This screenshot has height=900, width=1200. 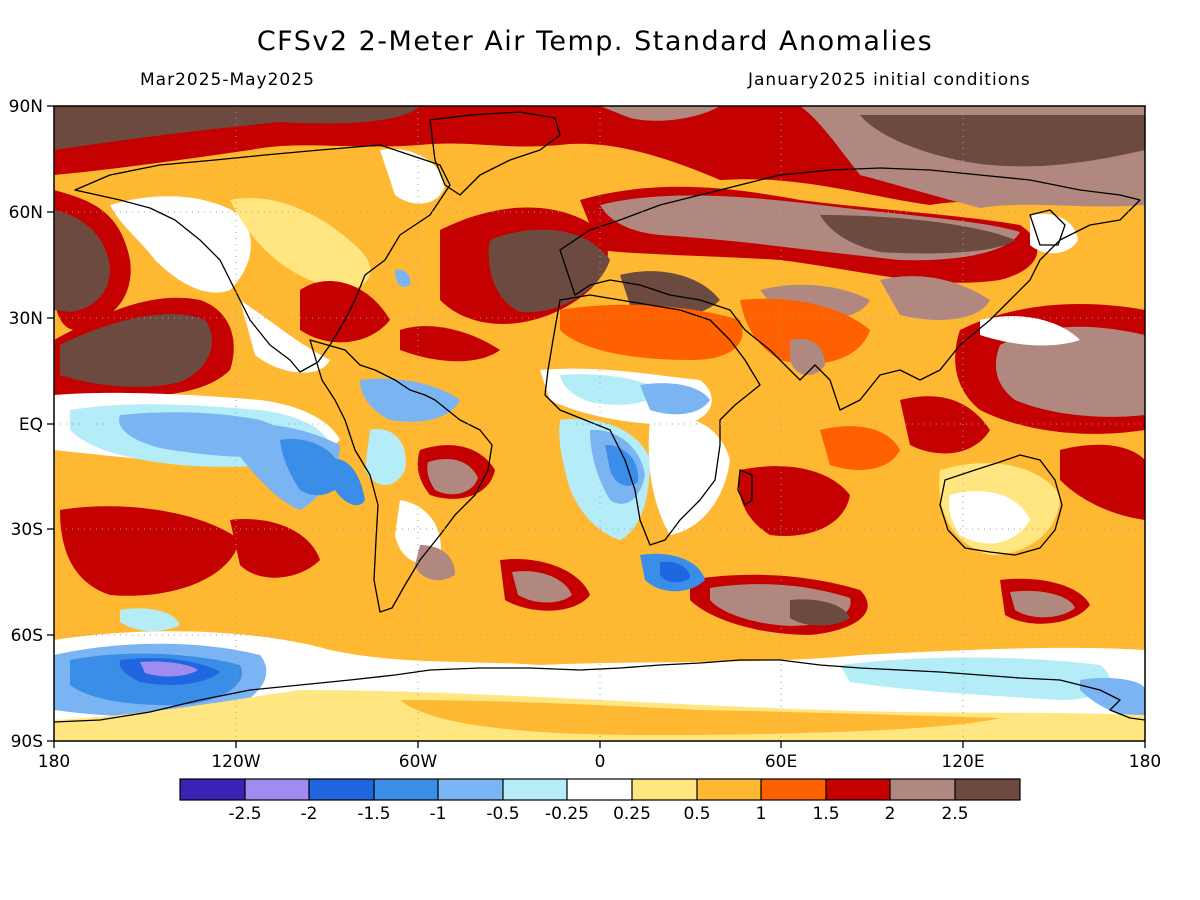 I want to click on lon-label-120w: 120W, so click(x=235, y=762).